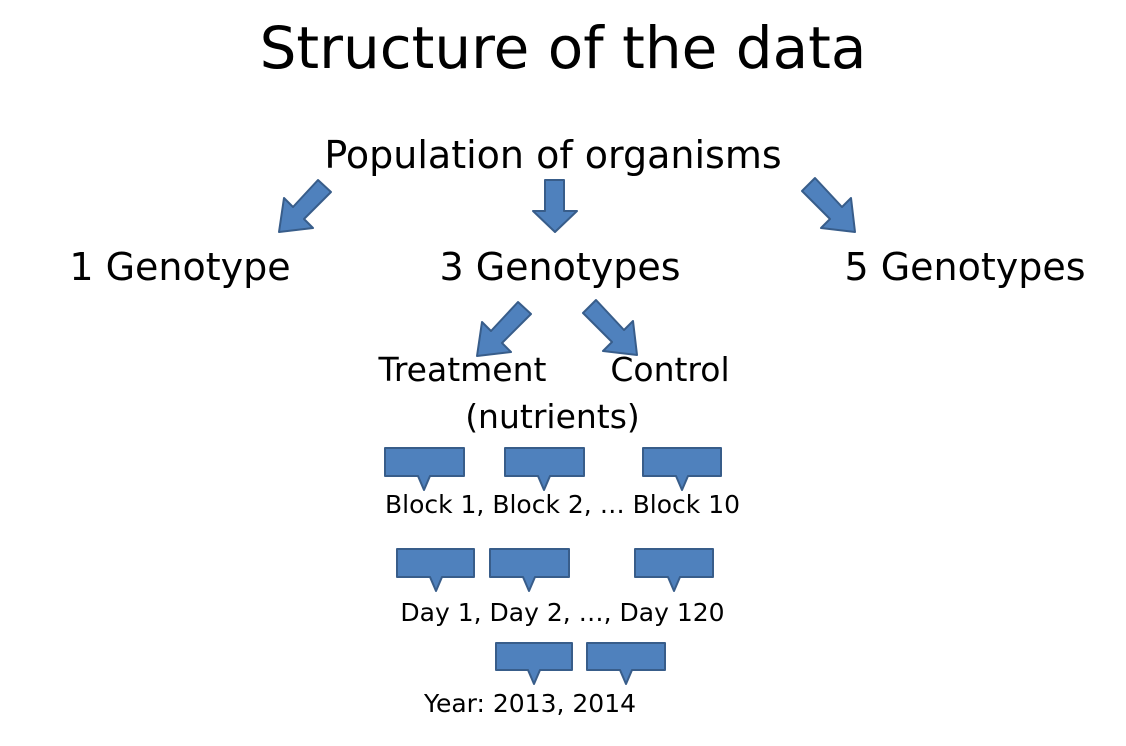 This screenshot has width=1126, height=746. Describe the element at coordinates (560, 267) in the screenshot. I see `genotype-3-node: 3 Genotypes` at that location.